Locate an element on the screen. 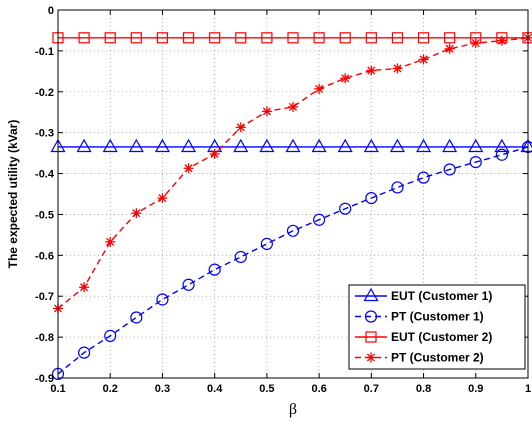  y-tick-label: -0.8 is located at coordinates (44, 338).